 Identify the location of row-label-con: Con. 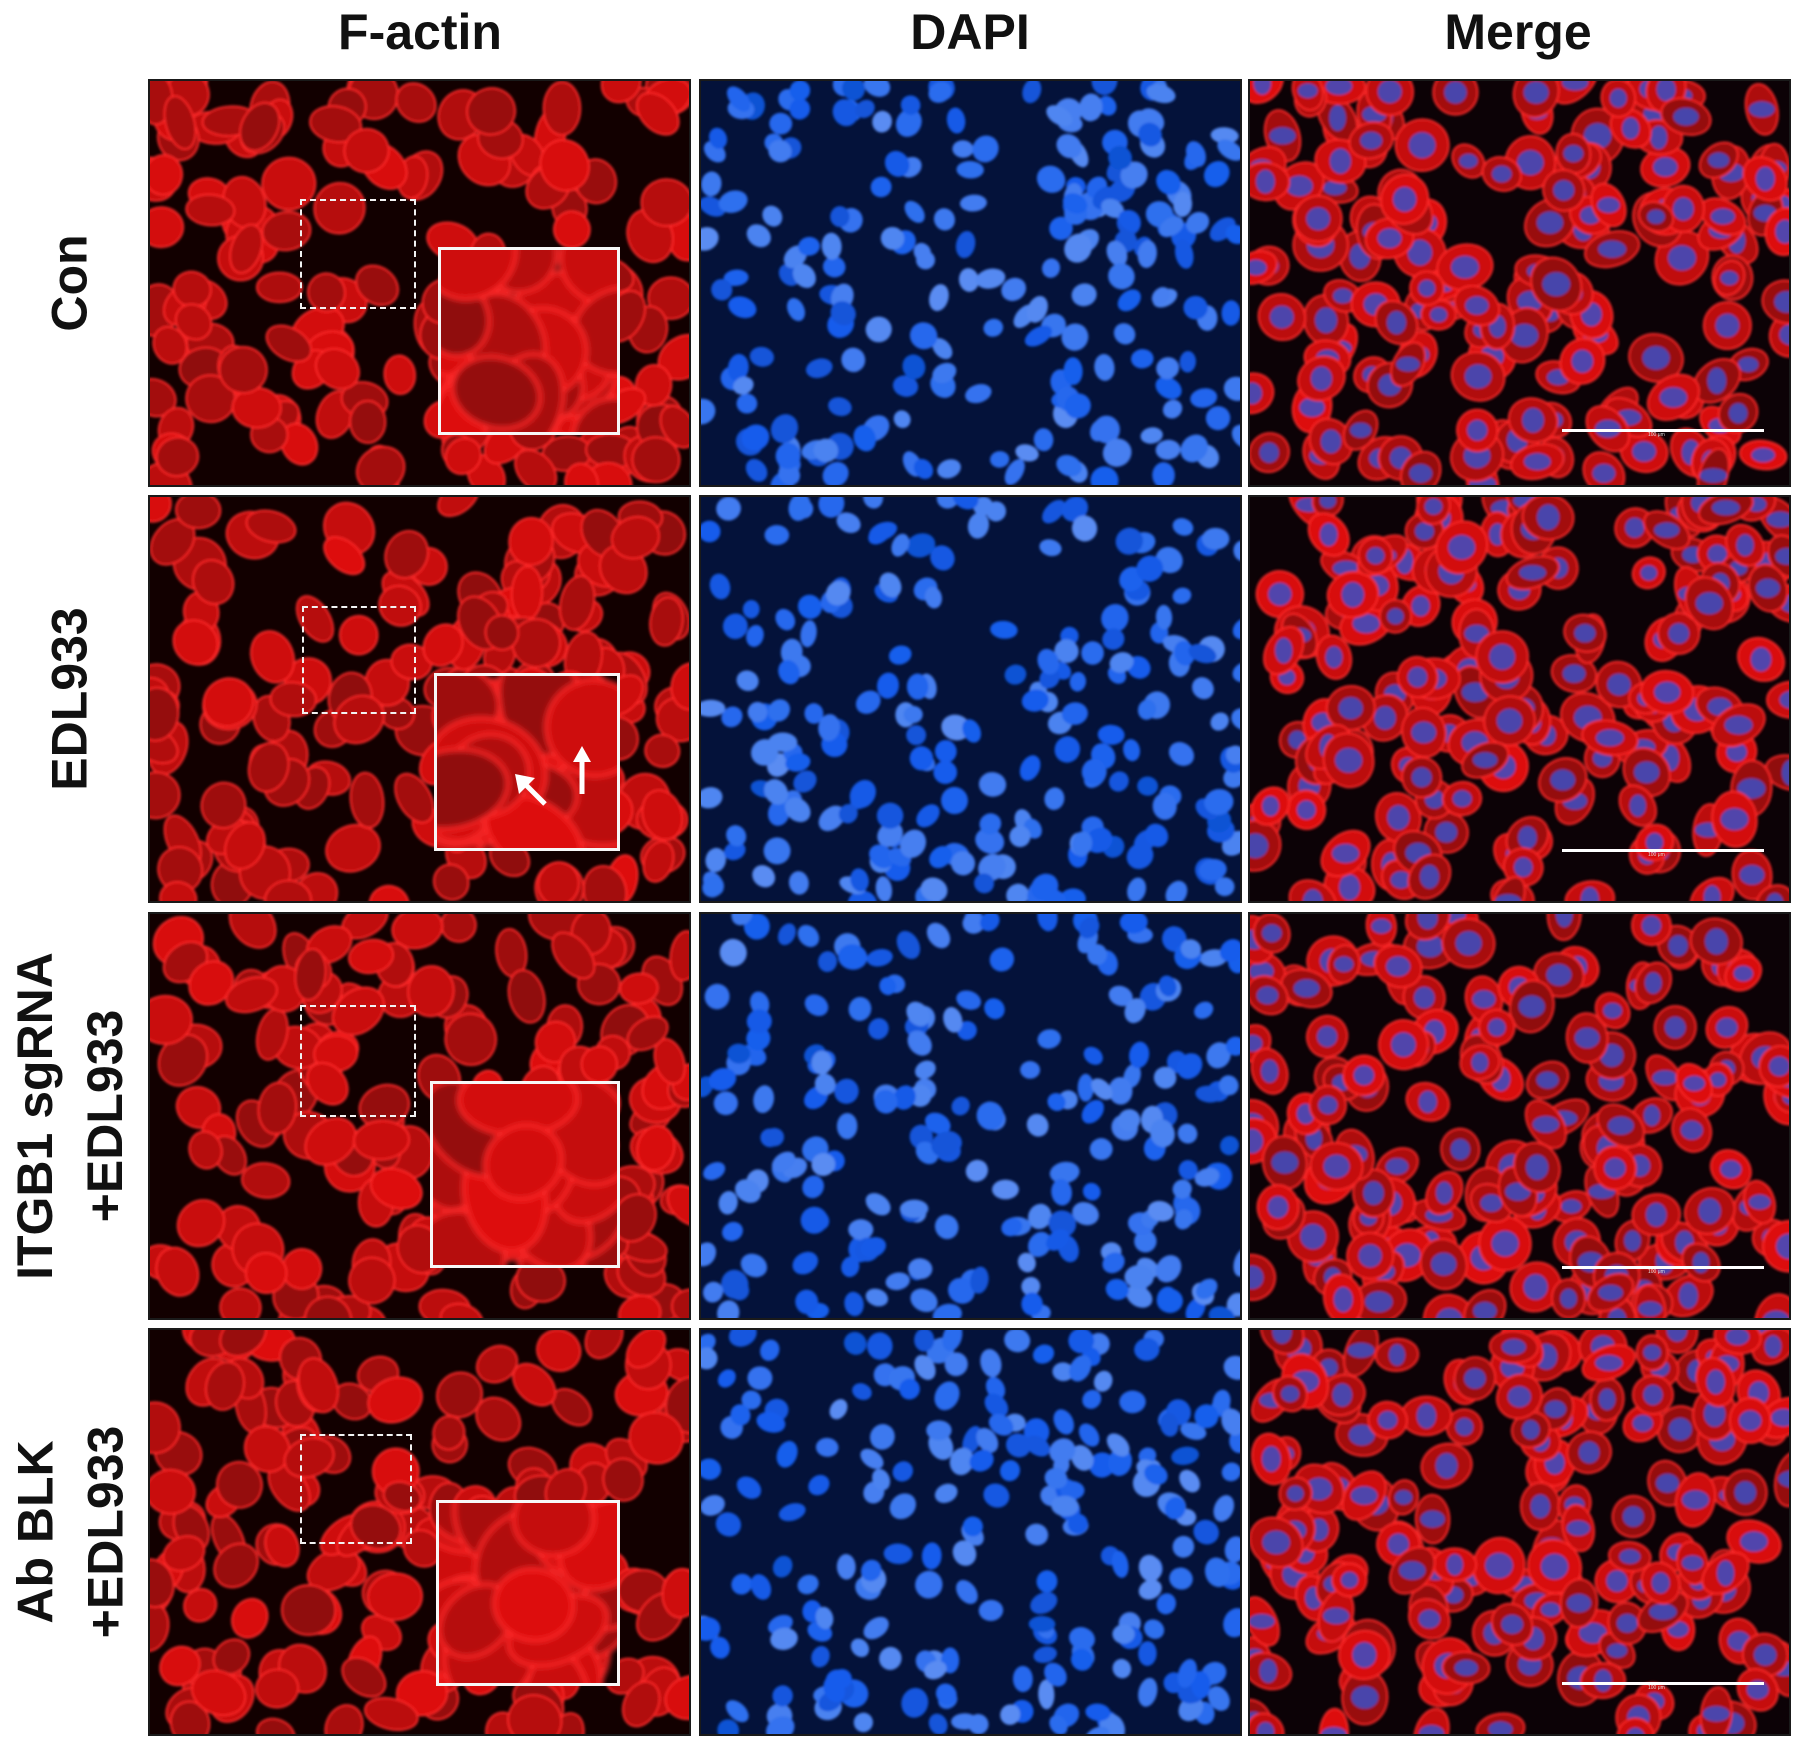
(70, 283).